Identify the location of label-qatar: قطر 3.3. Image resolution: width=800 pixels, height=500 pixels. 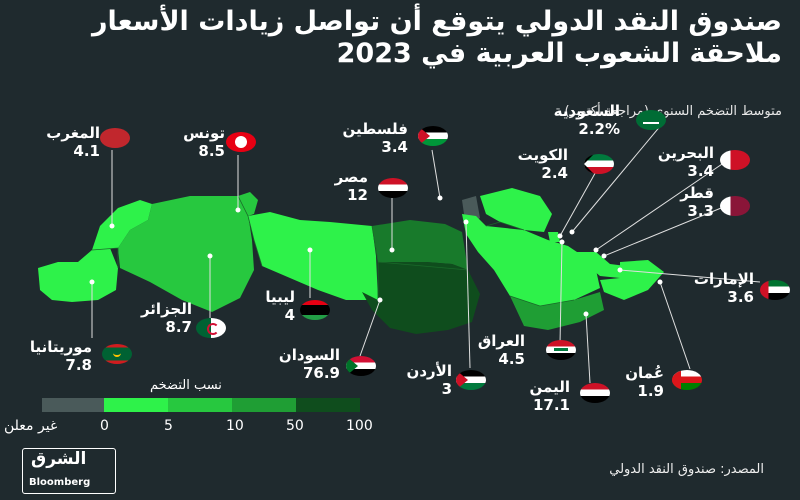
(697, 202).